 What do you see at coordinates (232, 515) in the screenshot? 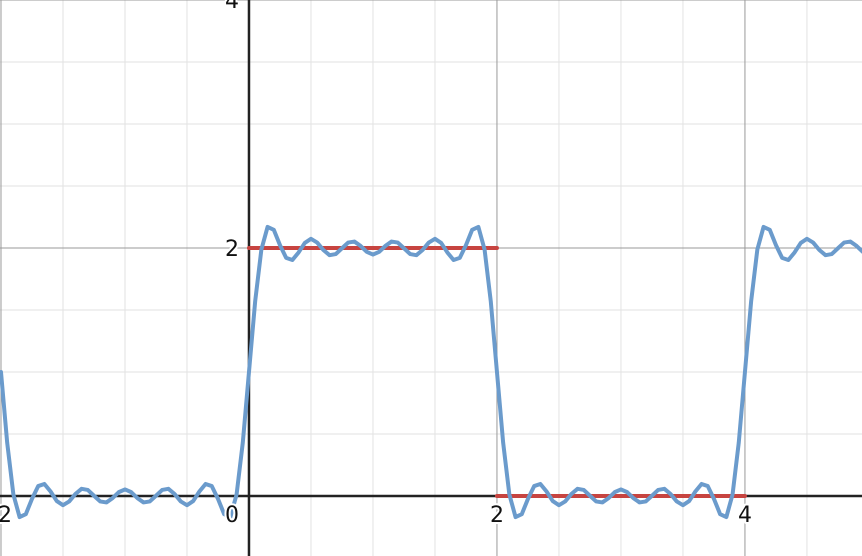
I see `x-tick-label: 0` at bounding box center [232, 515].